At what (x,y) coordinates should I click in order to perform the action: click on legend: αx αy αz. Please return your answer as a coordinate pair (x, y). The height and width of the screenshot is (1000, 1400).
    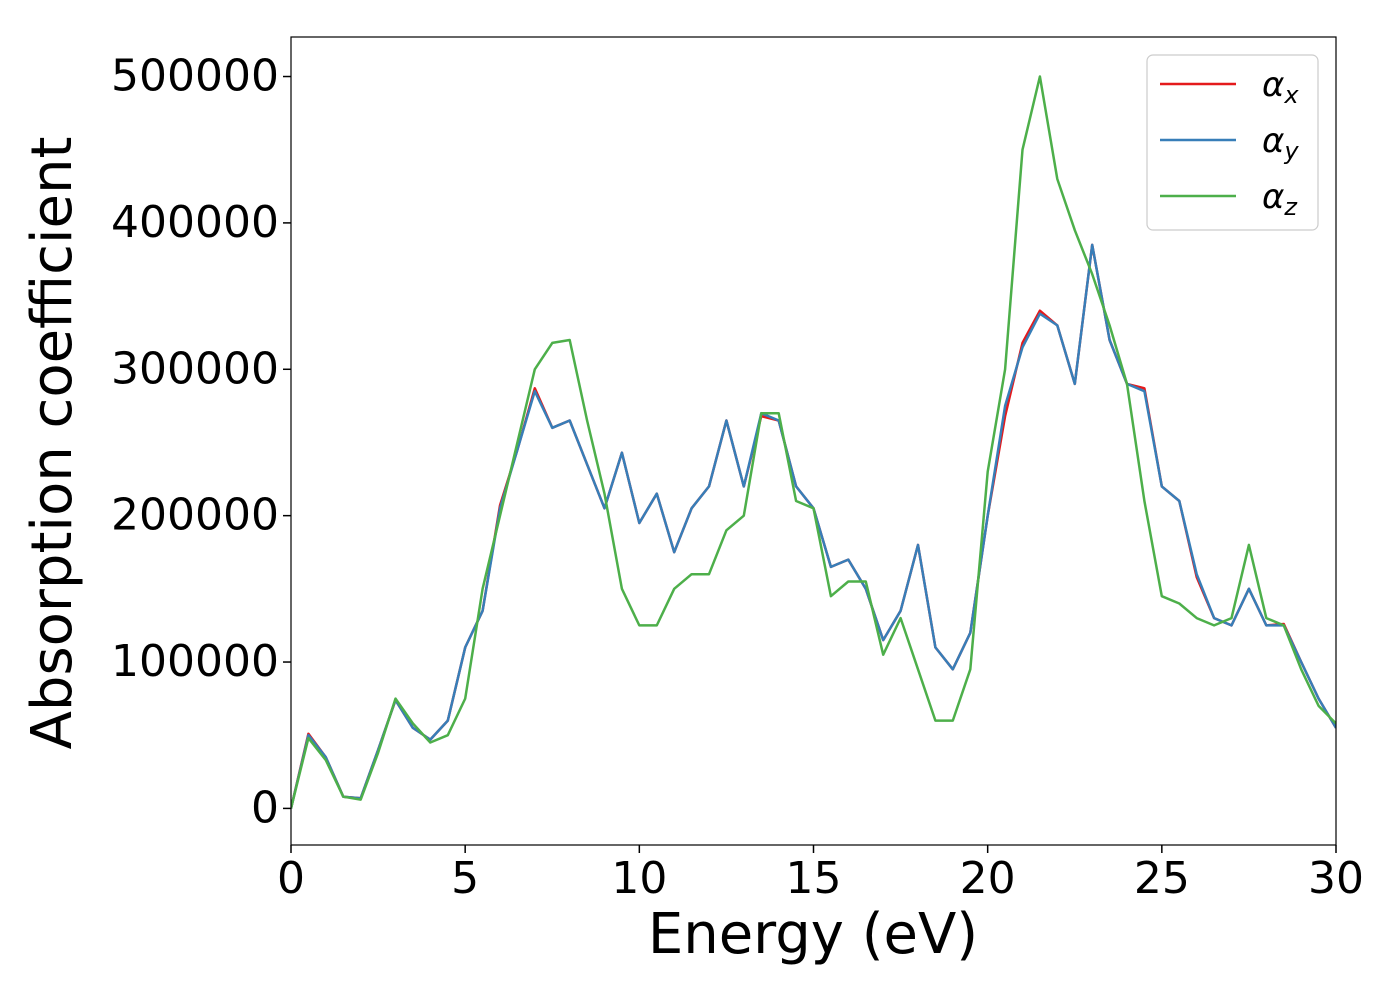
    Looking at the image, I should click on (1232, 142).